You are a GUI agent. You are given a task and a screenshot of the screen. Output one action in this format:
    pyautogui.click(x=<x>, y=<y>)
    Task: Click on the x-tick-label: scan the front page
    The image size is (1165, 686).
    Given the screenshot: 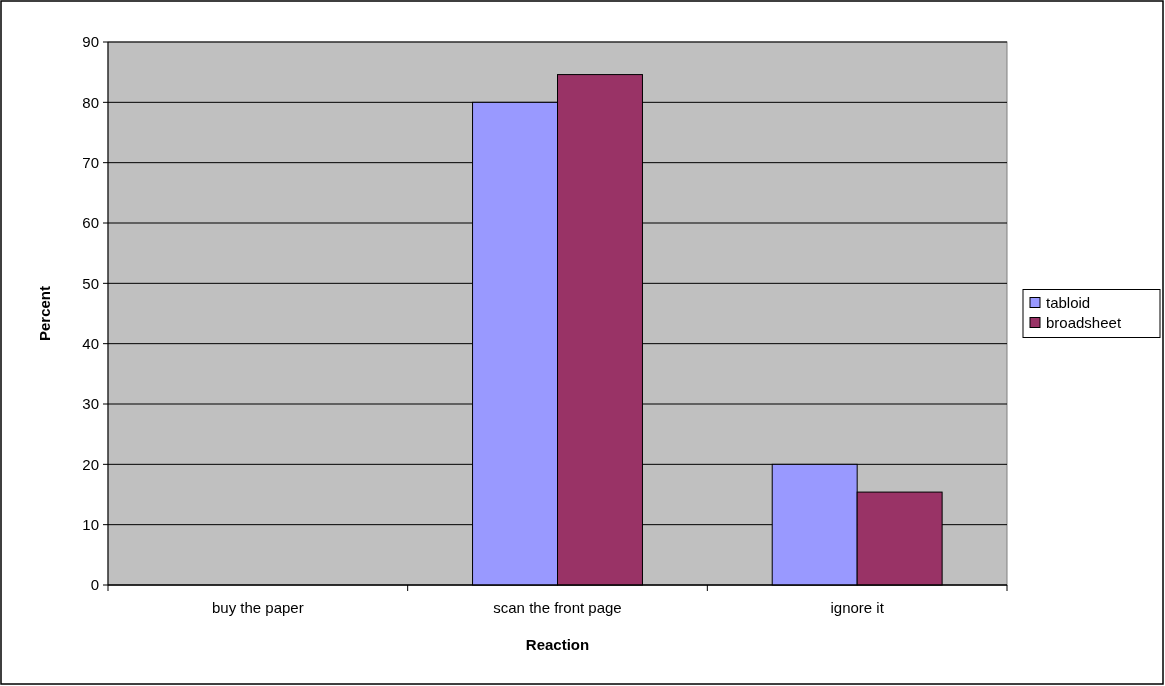 What is the action you would take?
    pyautogui.click(x=557, y=607)
    